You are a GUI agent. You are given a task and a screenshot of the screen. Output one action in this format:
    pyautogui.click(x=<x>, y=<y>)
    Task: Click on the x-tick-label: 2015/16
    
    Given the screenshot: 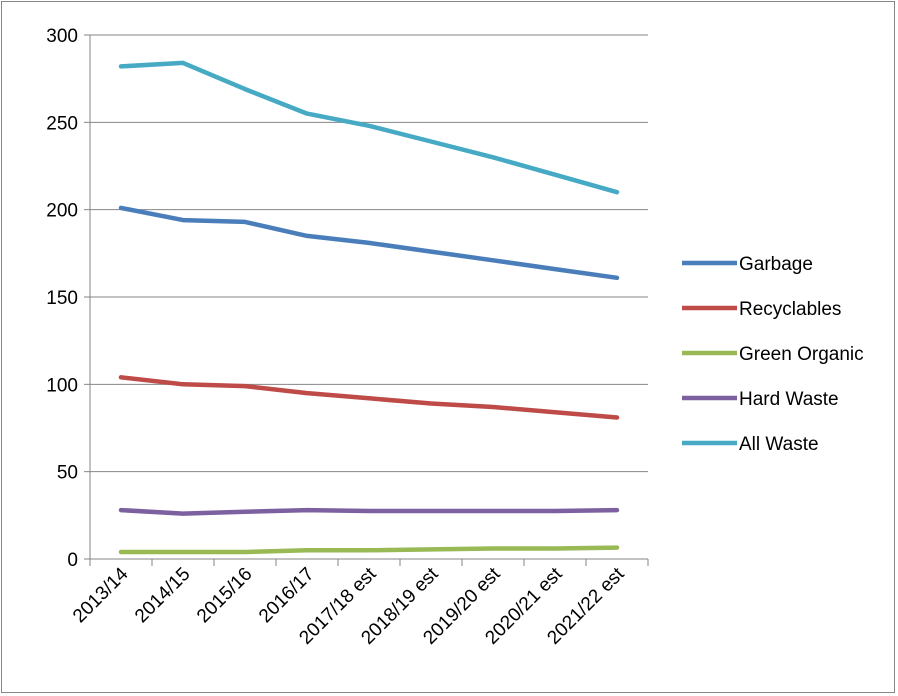 What is the action you would take?
    pyautogui.click(x=224, y=595)
    